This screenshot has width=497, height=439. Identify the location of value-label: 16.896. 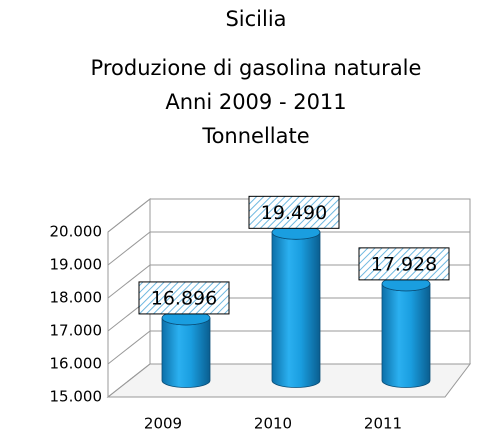
(184, 298).